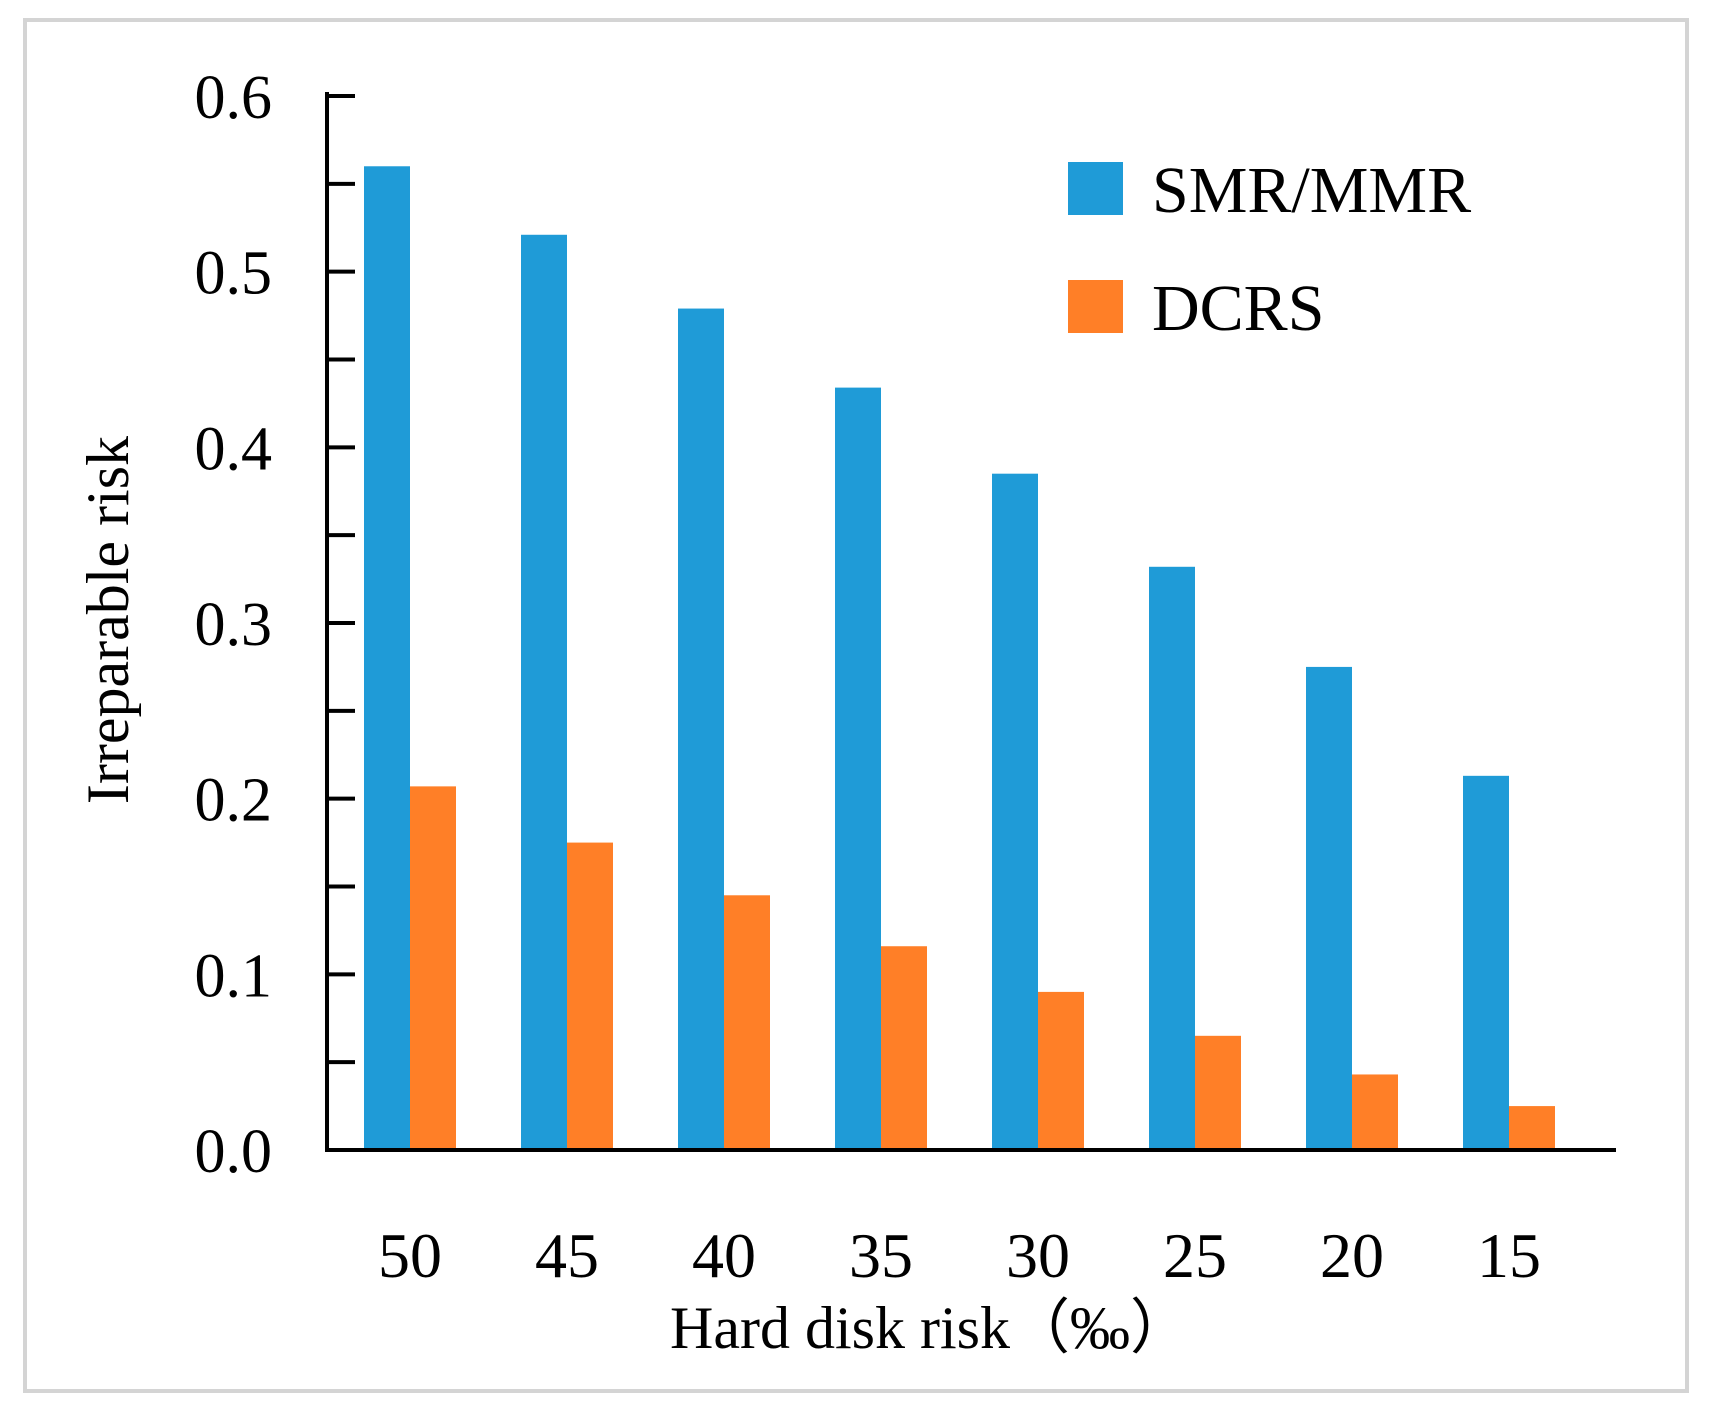 The width and height of the screenshot is (1709, 1415). Describe the element at coordinates (234, 1152) in the screenshot. I see `y-tick-label: 0.0` at that location.